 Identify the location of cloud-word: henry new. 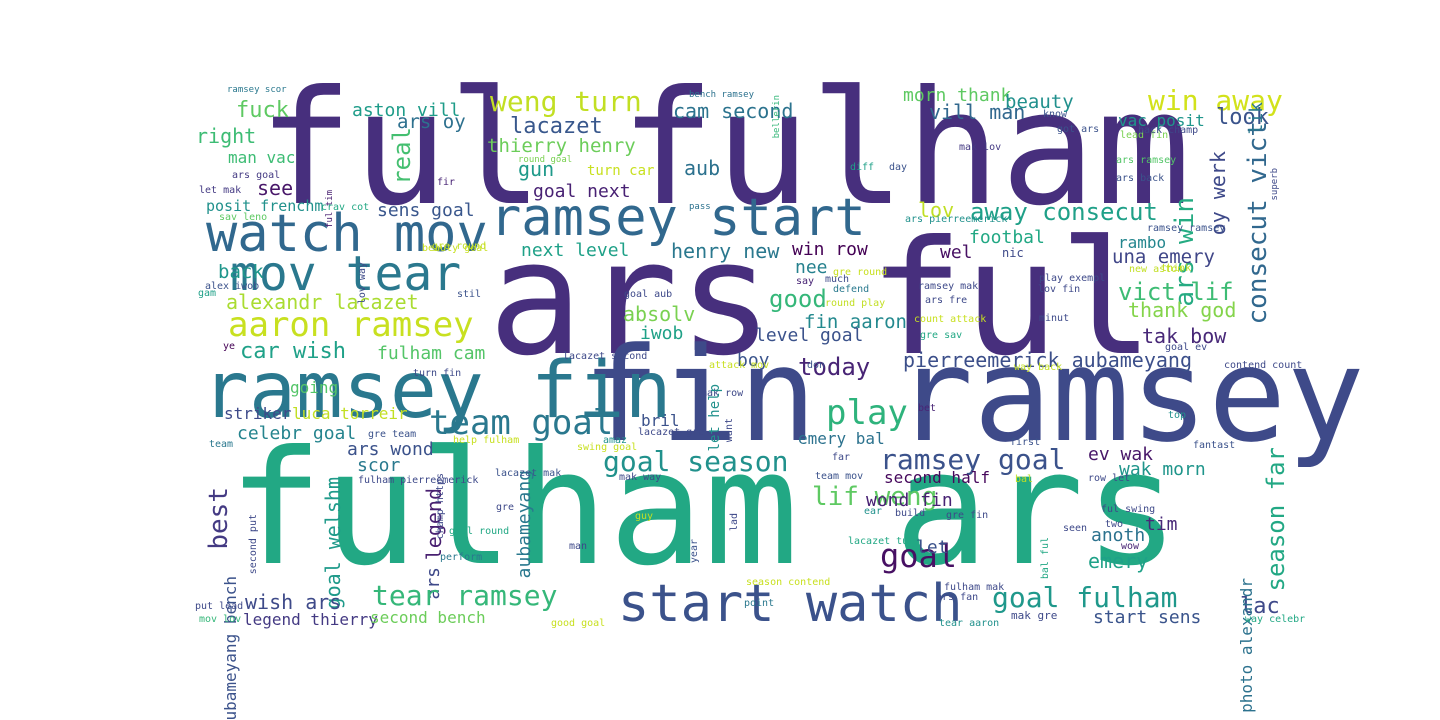
(725, 251).